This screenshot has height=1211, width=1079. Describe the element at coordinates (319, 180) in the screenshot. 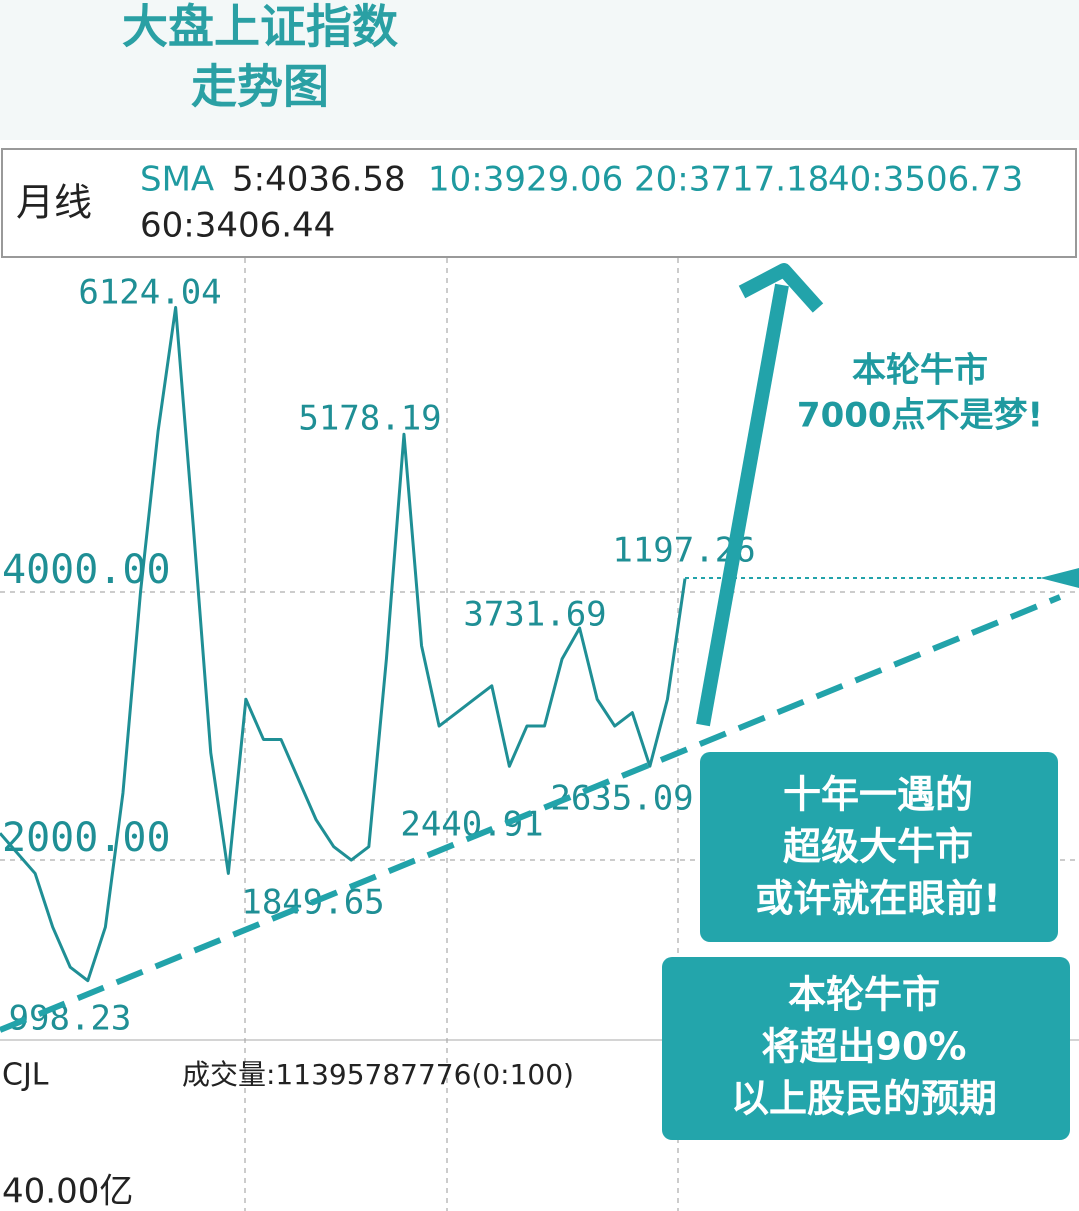

I see `sma-value: 5:4036.58` at that location.